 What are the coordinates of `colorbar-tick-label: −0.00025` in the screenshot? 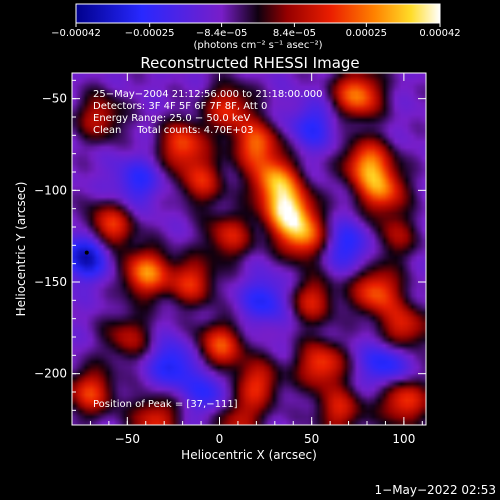 It's located at (150, 33).